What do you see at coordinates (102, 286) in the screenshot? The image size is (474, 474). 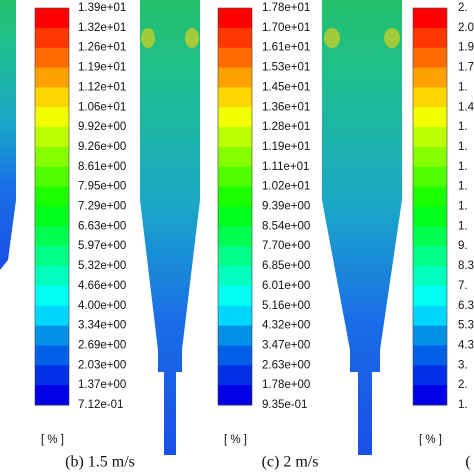 I see `colorbar-label: 4.66e+00` at bounding box center [102, 286].